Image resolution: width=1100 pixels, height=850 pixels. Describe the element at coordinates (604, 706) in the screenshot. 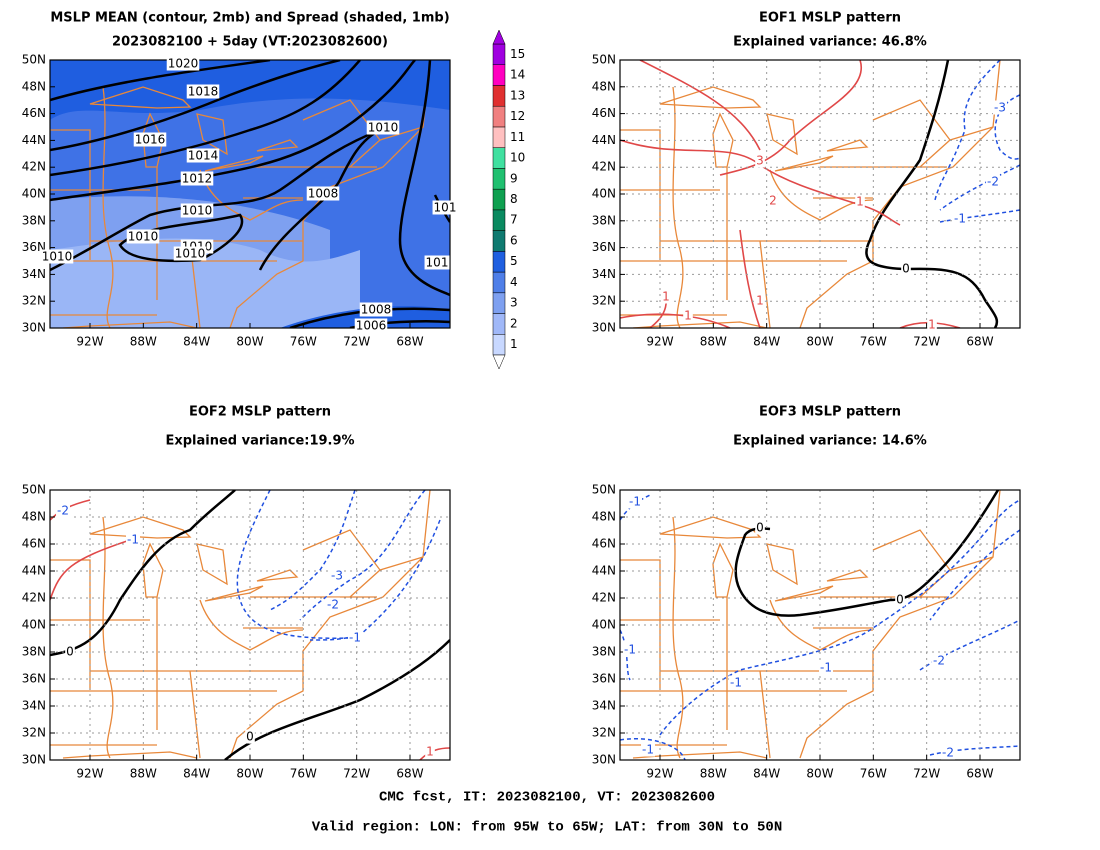

I see `lat-label: 34N` at that location.